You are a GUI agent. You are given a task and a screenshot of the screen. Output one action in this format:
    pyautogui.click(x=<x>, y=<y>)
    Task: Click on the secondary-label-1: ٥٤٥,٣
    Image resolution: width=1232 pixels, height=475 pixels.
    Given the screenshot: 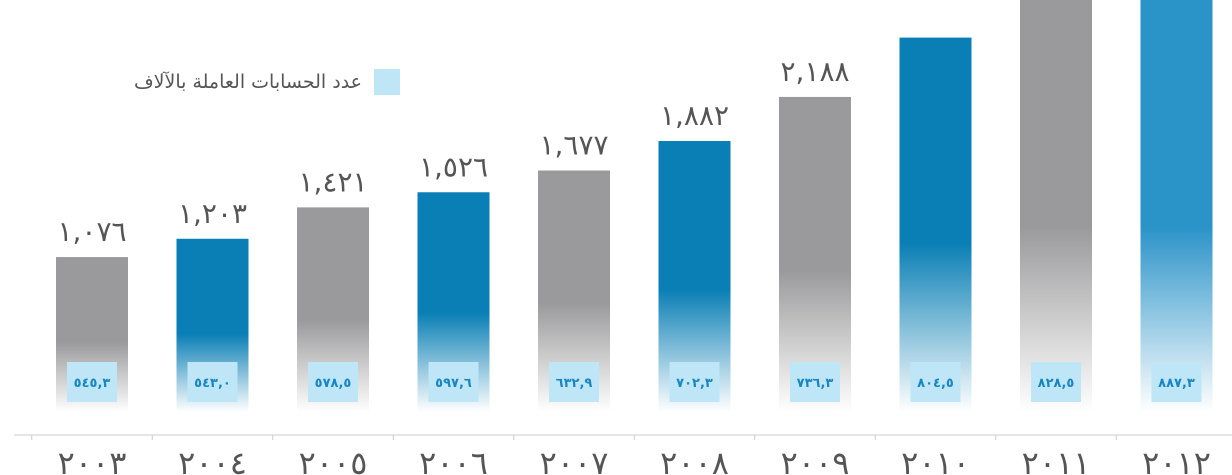 What is the action you would take?
    pyautogui.click(x=92, y=383)
    